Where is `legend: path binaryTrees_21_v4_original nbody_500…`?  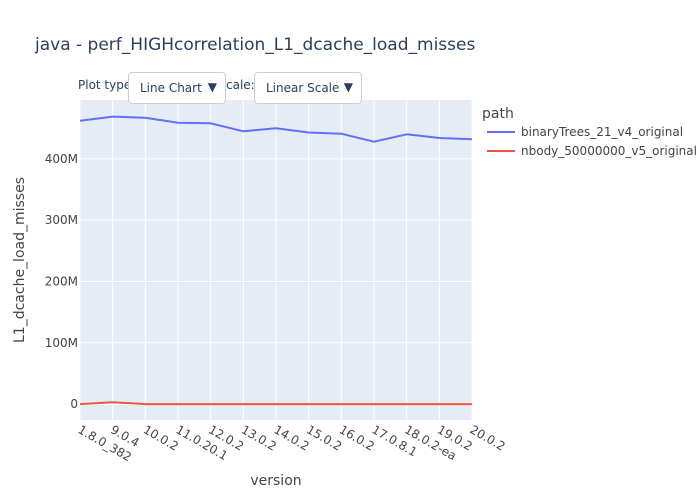 legend: path binaryTrees_21_v4_original nbody_500… is located at coordinates (589, 132).